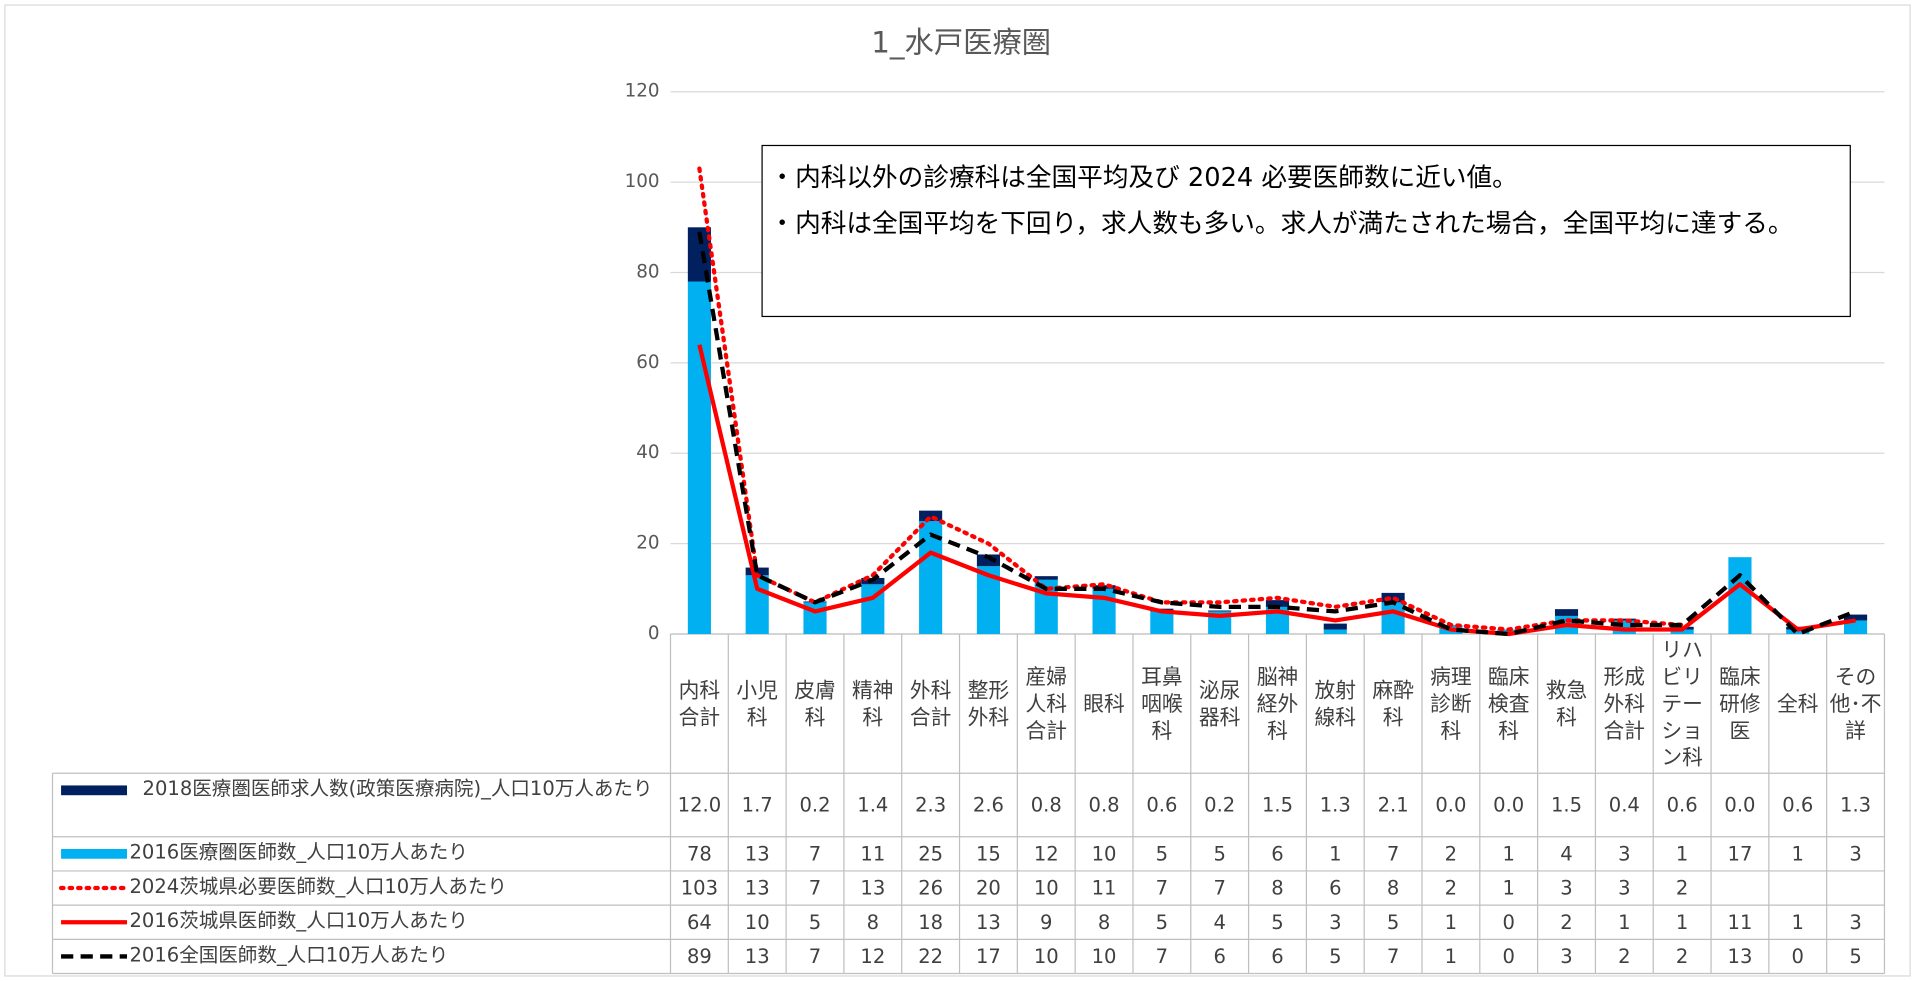 The image size is (1915, 981). What do you see at coordinates (988, 956) in the screenshot?
I see `table-value: 17` at bounding box center [988, 956].